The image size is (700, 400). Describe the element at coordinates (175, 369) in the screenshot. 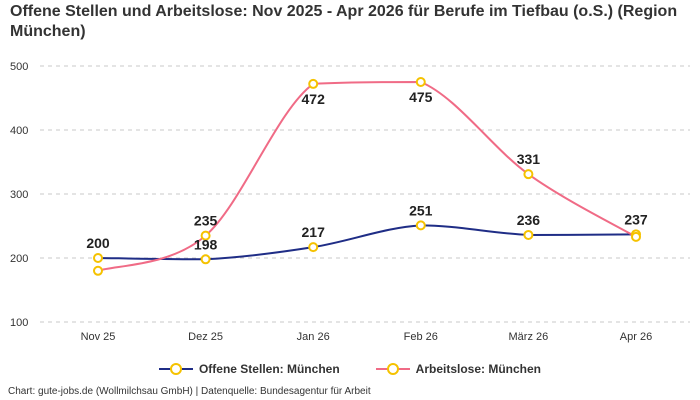

I see `legend-swatch-offene-stellen` at that location.